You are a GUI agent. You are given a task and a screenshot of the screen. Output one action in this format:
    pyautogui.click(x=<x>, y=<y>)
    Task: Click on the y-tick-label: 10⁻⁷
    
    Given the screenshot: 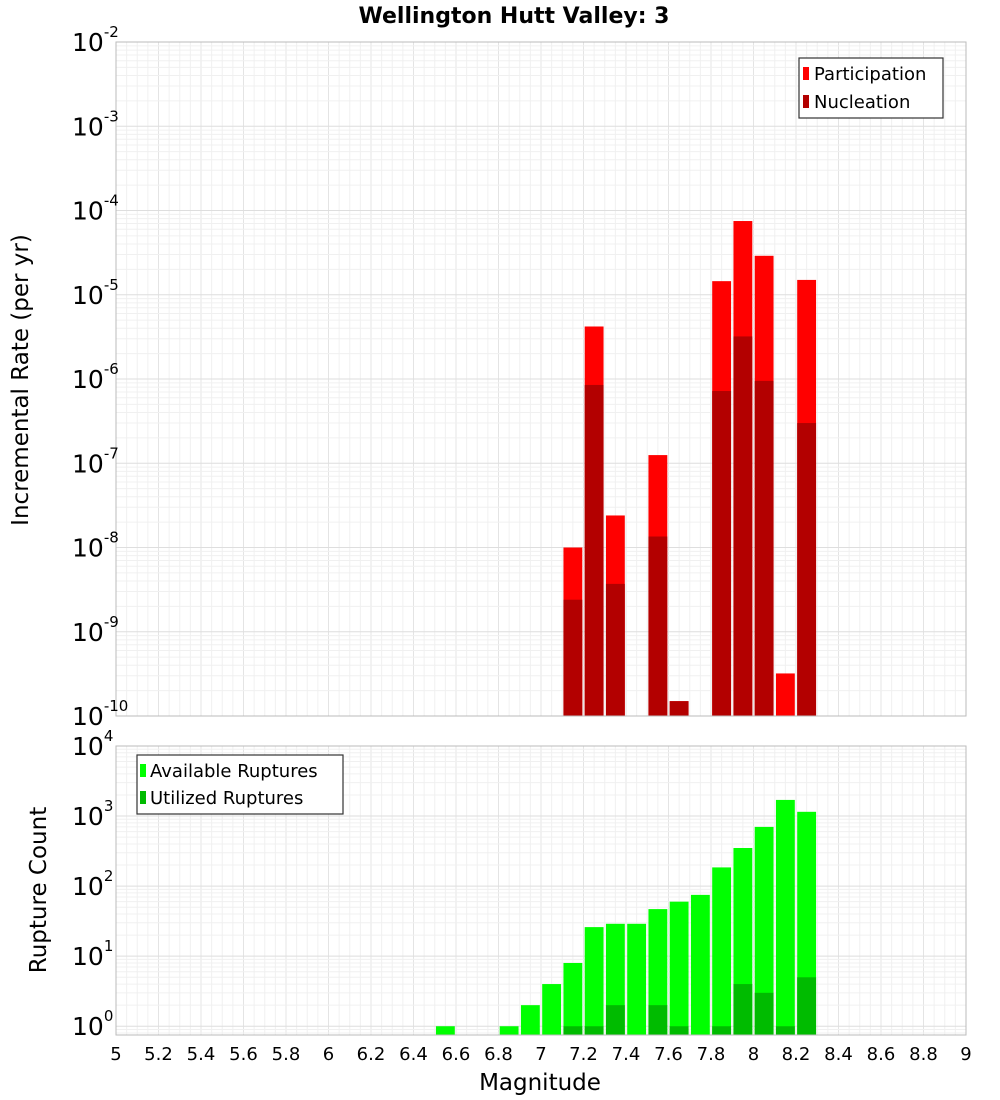 What is the action you would take?
    pyautogui.click(x=95, y=461)
    